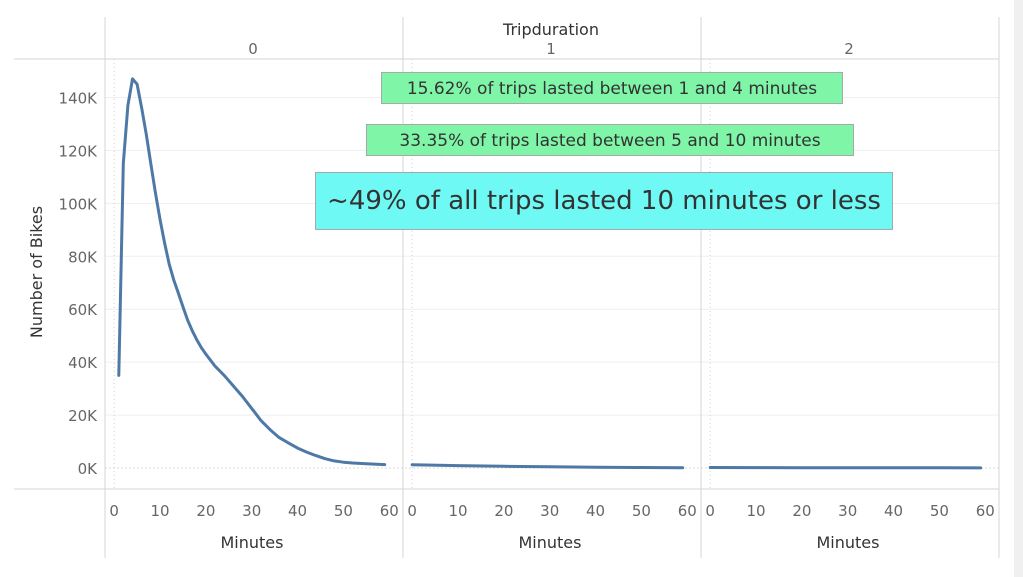 This screenshot has width=1023, height=577. What do you see at coordinates (83, 310) in the screenshot?
I see `y-tick-label: 60K` at bounding box center [83, 310].